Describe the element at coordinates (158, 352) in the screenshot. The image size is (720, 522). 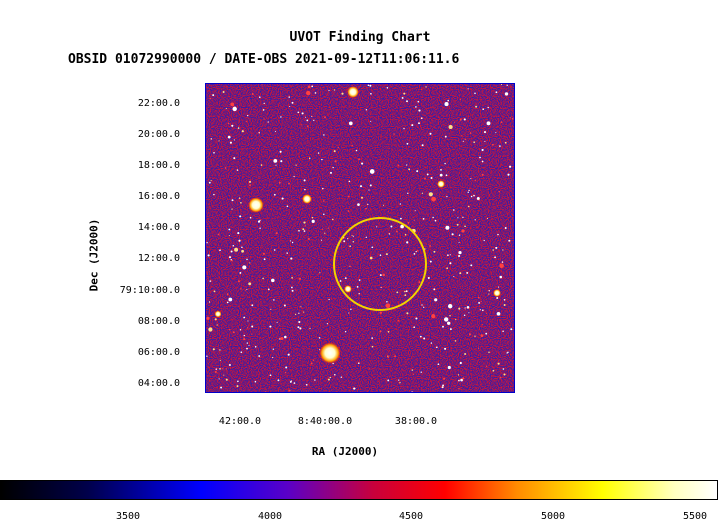
I see `y-tick-label: 06:00.0` at that location.